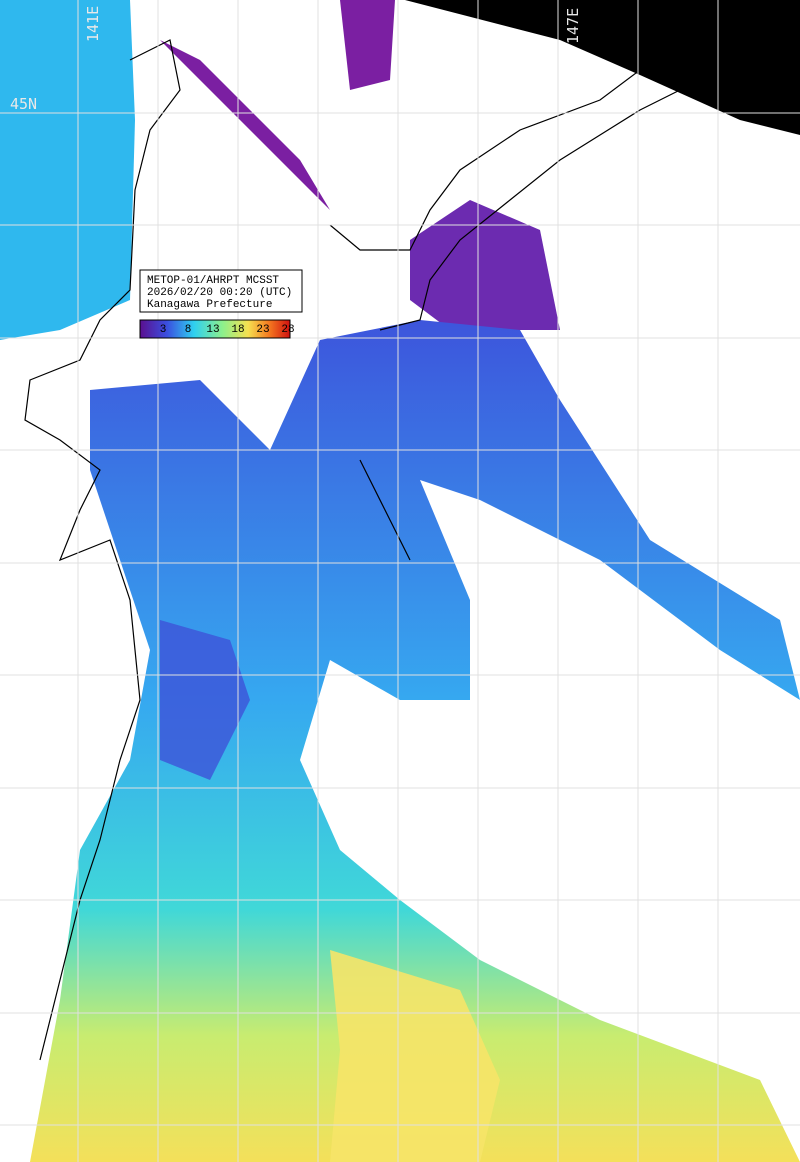 The image size is (800, 1162). I want to click on colorbar-tick-label: 13, so click(212, 330).